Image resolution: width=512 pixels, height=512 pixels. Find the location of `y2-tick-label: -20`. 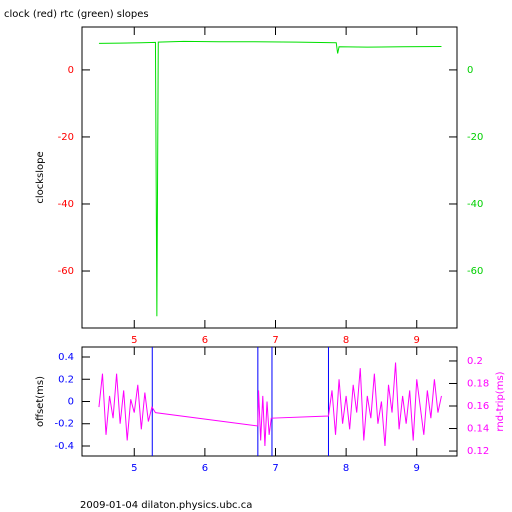

y2-tick-label: -20 is located at coordinates (475, 137).